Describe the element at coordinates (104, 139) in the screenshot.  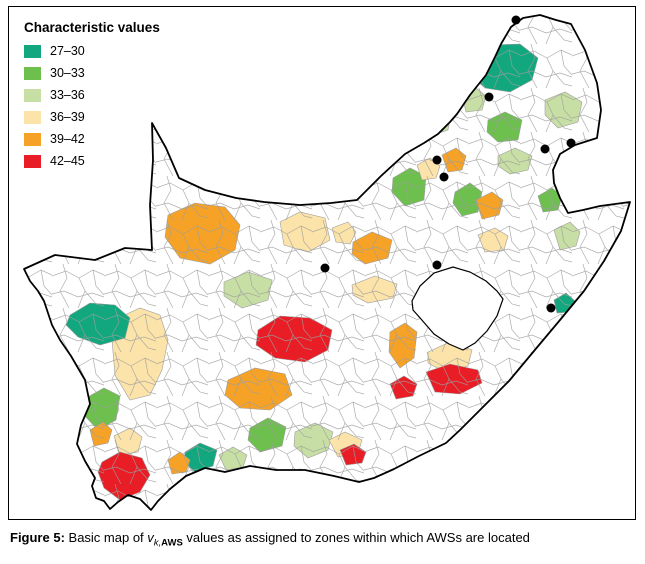
I see `legend-item: 39–42` at that location.